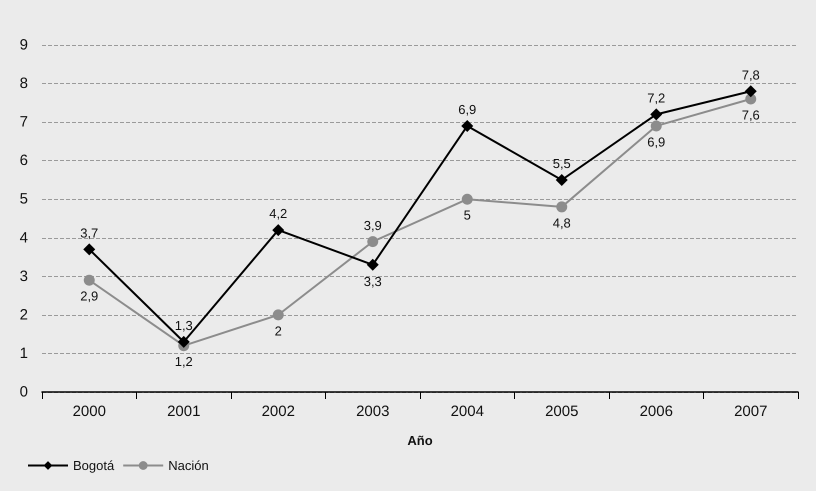 This screenshot has width=816, height=491. I want to click on data-label: 2, so click(278, 330).